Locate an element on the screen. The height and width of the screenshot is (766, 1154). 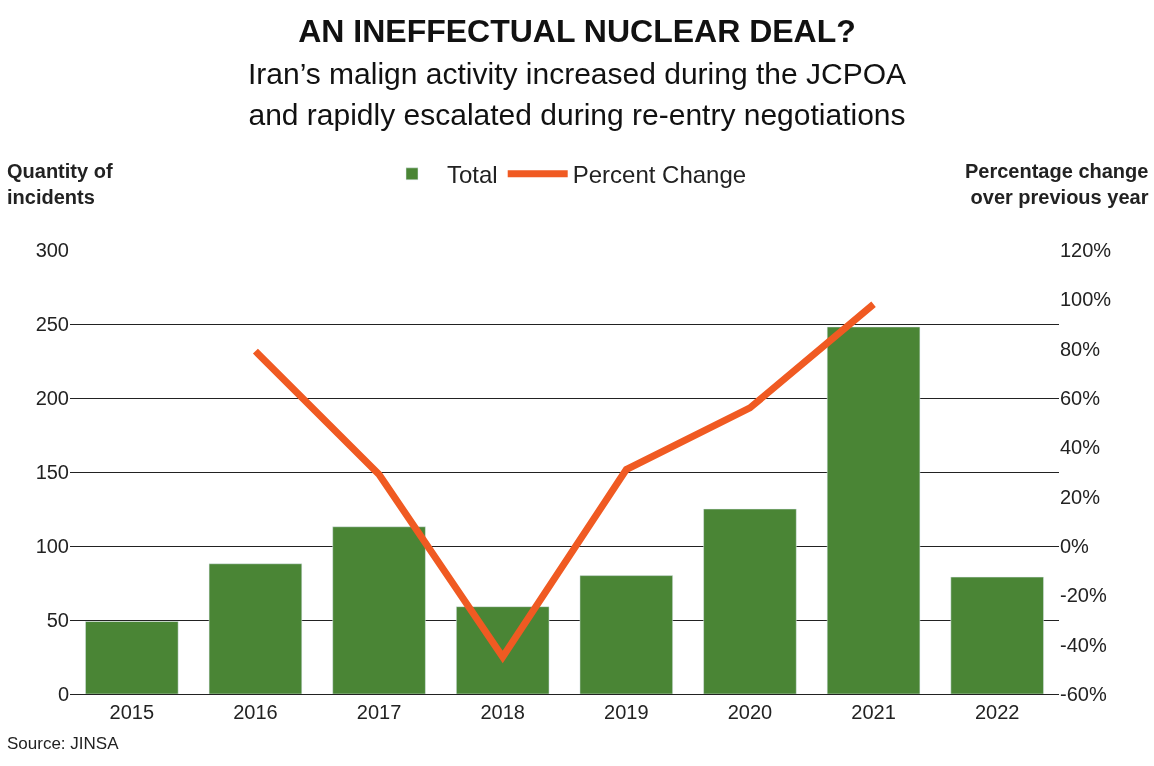
y2-tick-label: -40% is located at coordinates (1083, 644).